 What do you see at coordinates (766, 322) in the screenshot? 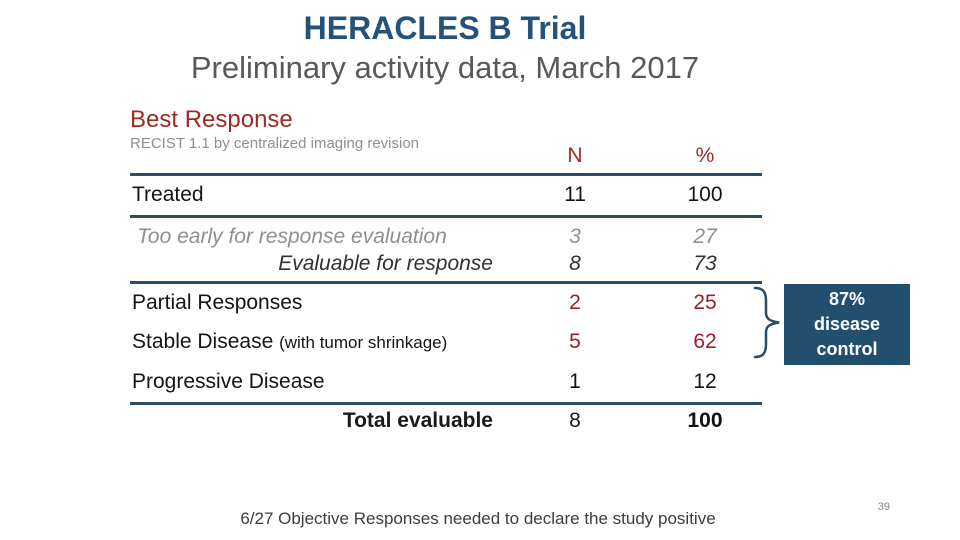
I see `right-brace-icon` at bounding box center [766, 322].